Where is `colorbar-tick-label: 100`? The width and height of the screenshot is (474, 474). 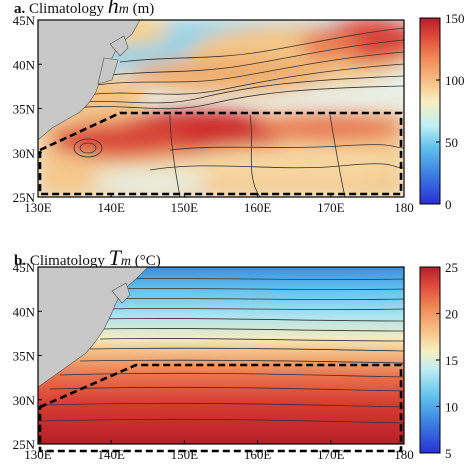
colorbar-tick-label: 100 is located at coordinates (455, 80).